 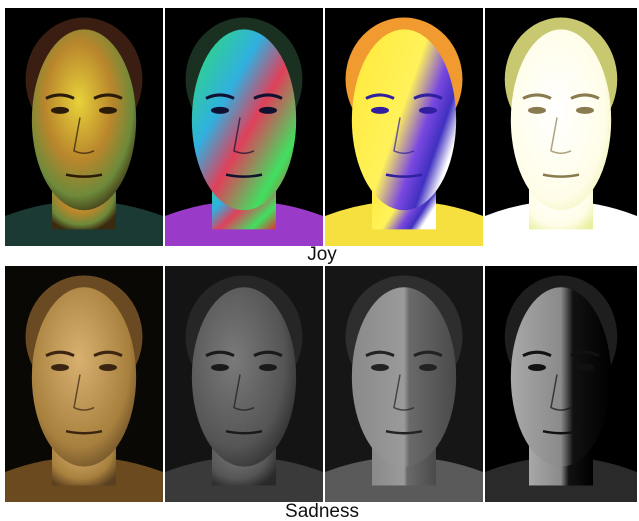 I want to click on caption: Joy, so click(x=322, y=254).